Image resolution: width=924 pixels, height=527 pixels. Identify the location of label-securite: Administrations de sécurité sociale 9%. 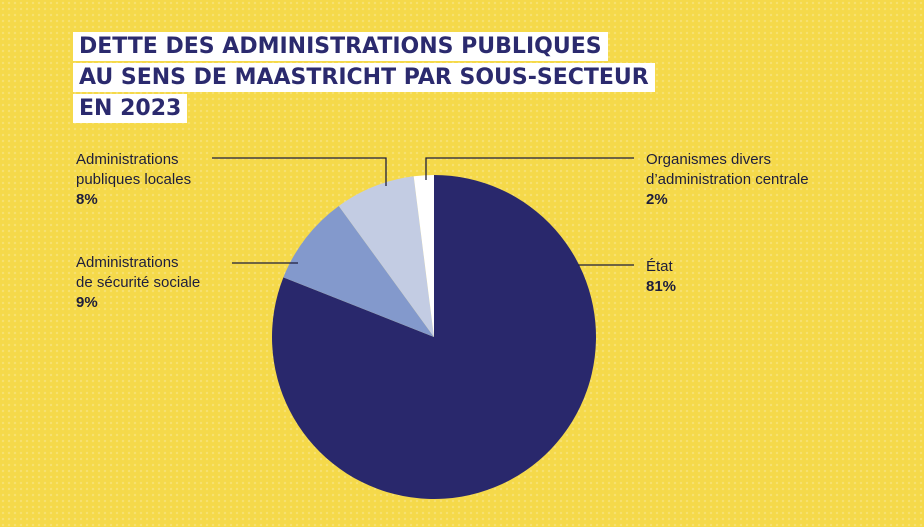
(138, 283).